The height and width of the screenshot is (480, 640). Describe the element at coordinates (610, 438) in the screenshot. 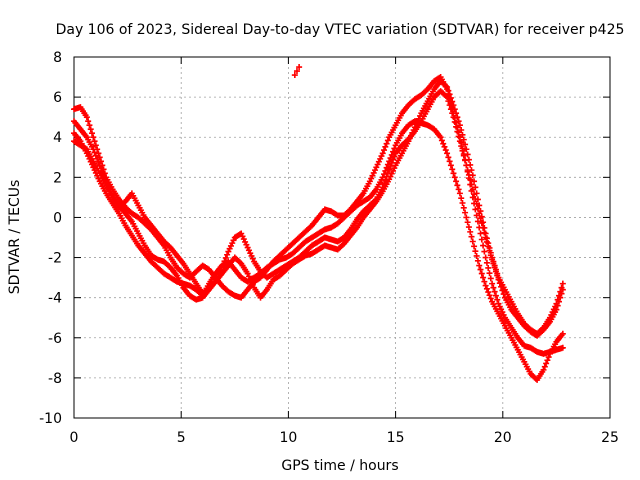

I see `x-tick-label: 25` at that location.